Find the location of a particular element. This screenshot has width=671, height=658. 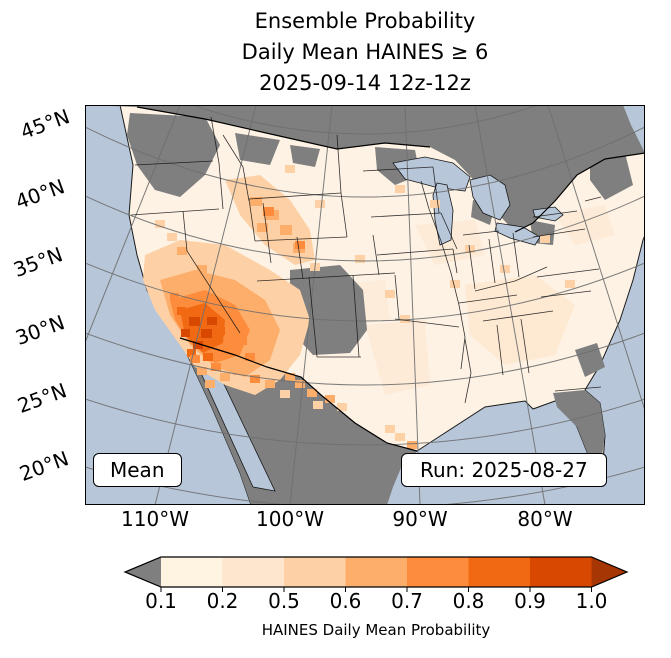

cbtick-0-6: 0.6 is located at coordinates (345, 601).